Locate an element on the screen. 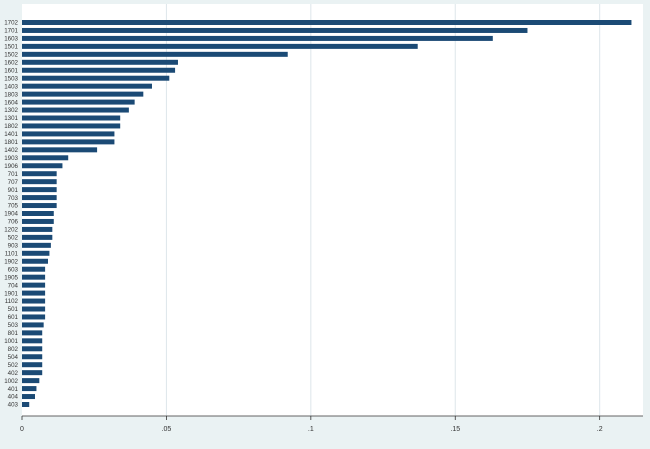 Image resolution: width=650 pixels, height=449 pixels. x-tick-label: .05 is located at coordinates (167, 429).